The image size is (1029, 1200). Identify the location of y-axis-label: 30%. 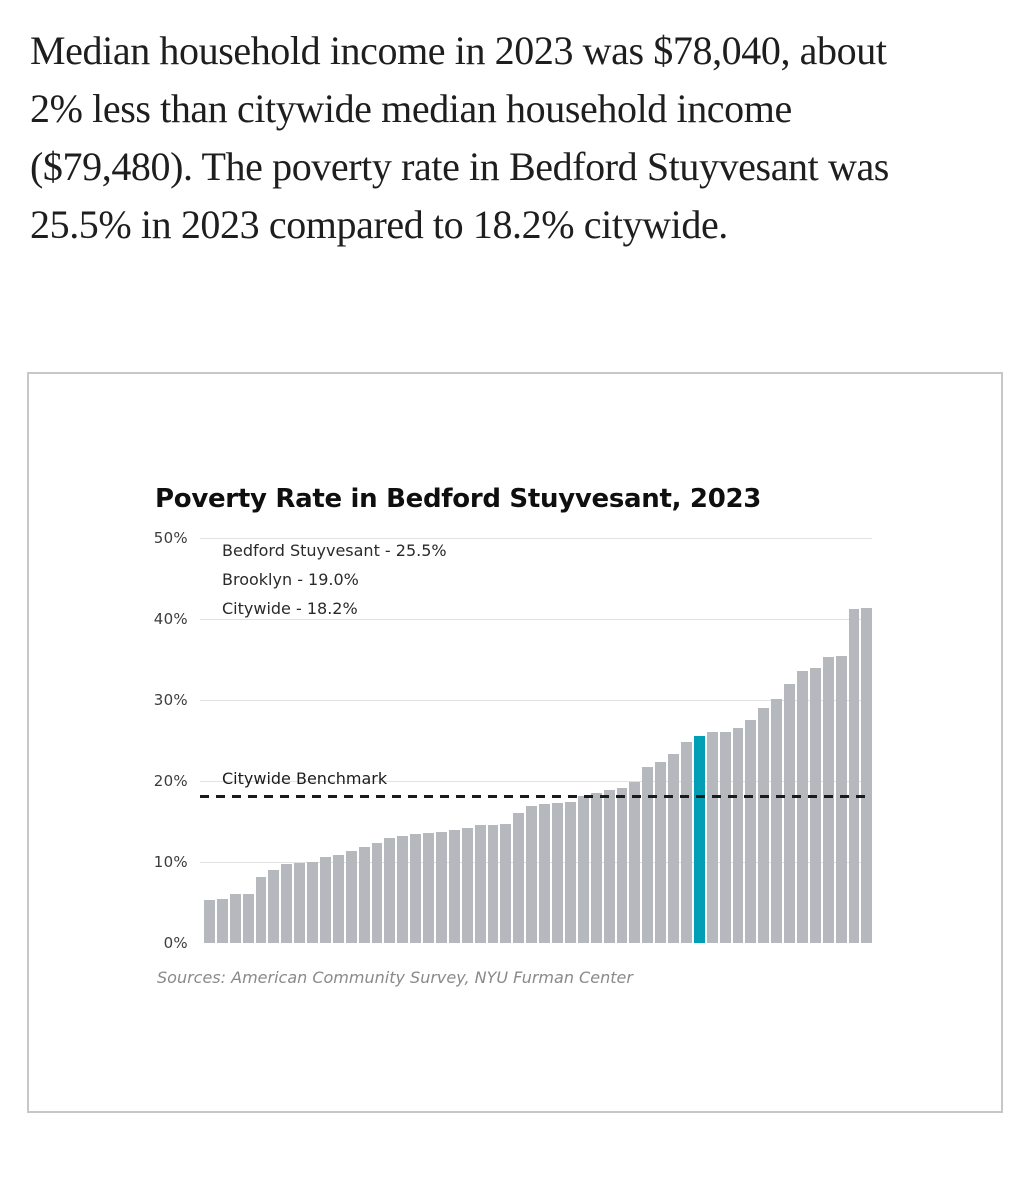
(170, 700).